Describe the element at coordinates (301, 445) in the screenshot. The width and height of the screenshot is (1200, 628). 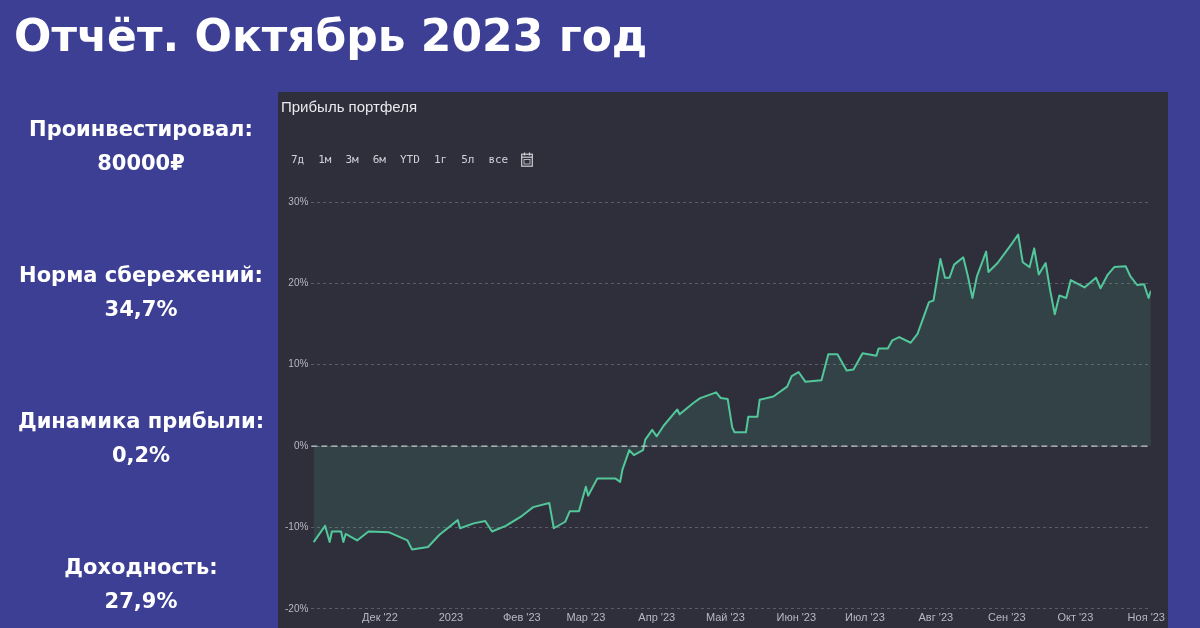
I see `y-tick-label: 0%` at that location.